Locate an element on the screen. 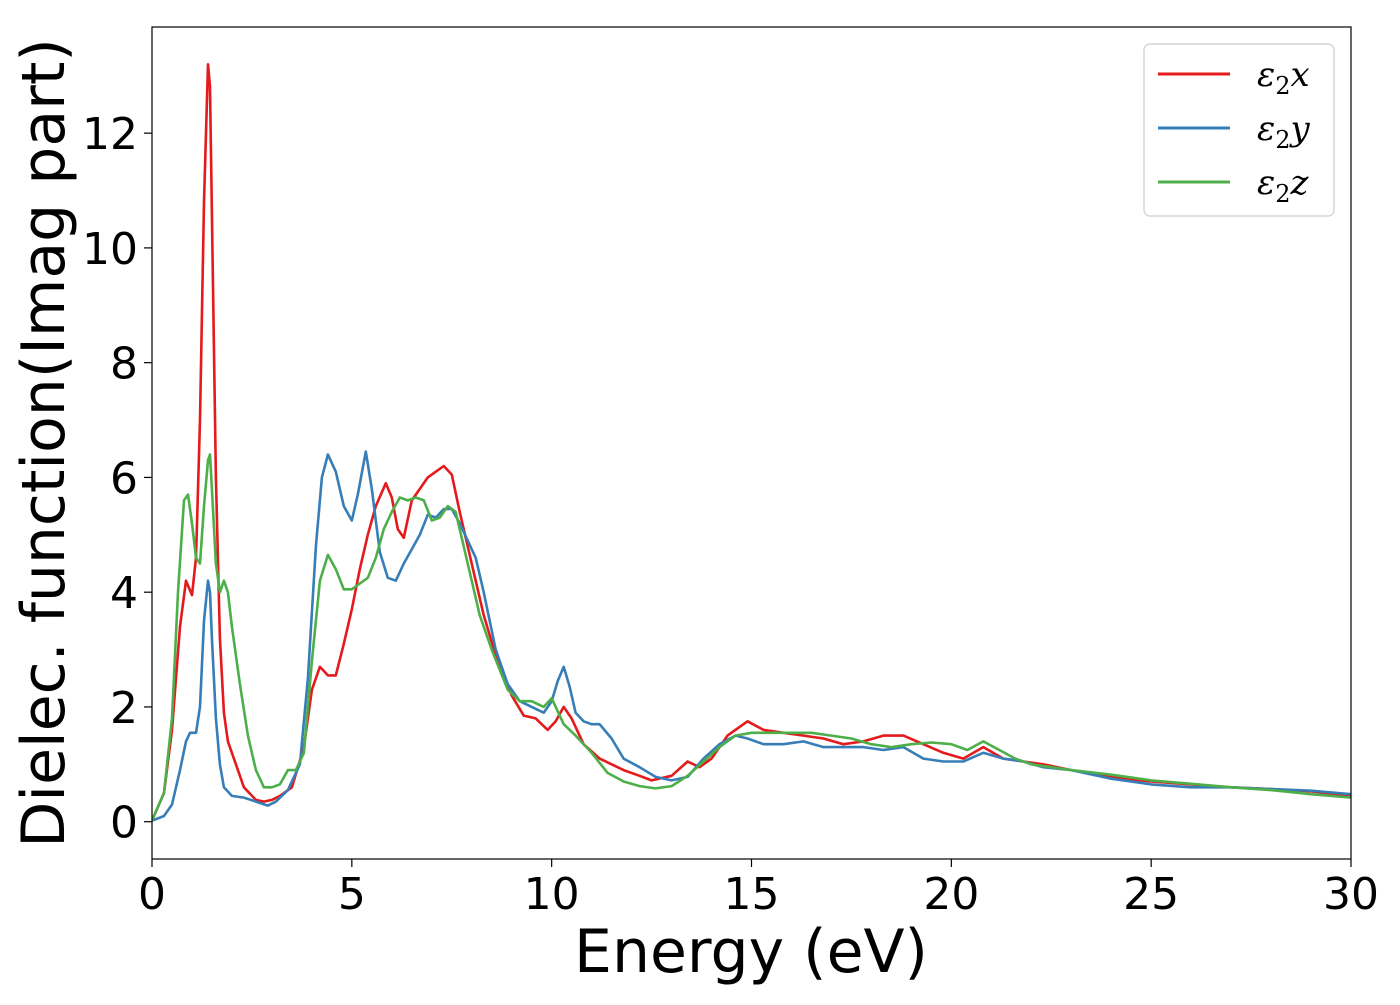 This screenshot has height=1005, width=1400. x-tick-label: 0 is located at coordinates (152, 894).